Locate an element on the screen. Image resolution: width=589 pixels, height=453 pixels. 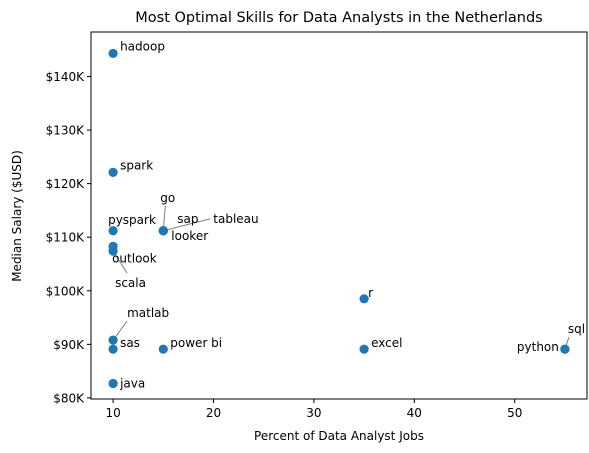
y-tick-label: $80K is located at coordinates (69, 398).